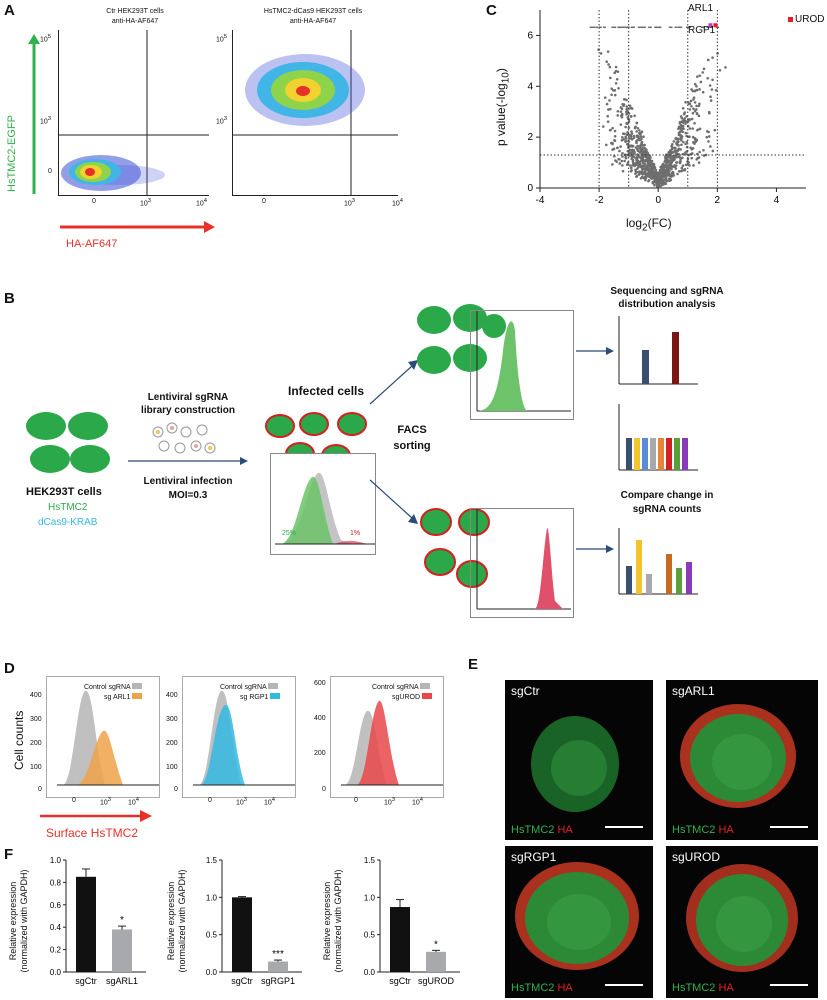  Describe the element at coordinates (534, 857) in the screenshot. I see `micro-label-sgrgp1: sgRGP1` at that location.